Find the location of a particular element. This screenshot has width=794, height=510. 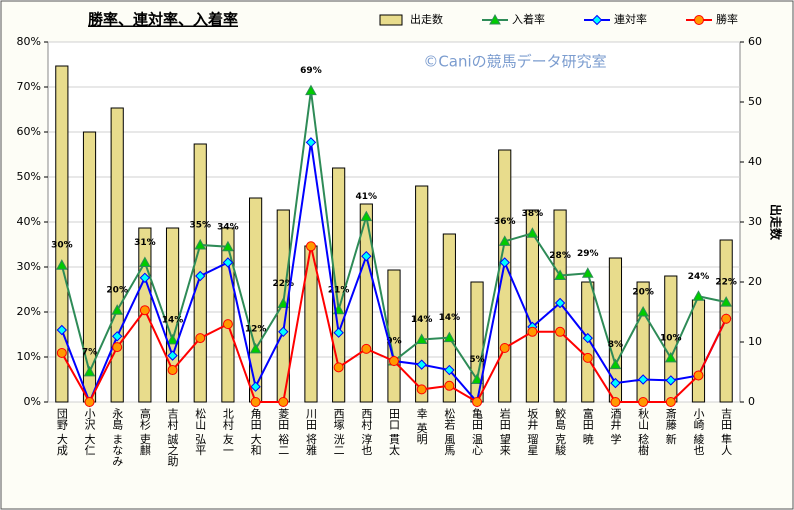

x-tick-label: 吉田 隼人 is located at coordinates (726, 432).